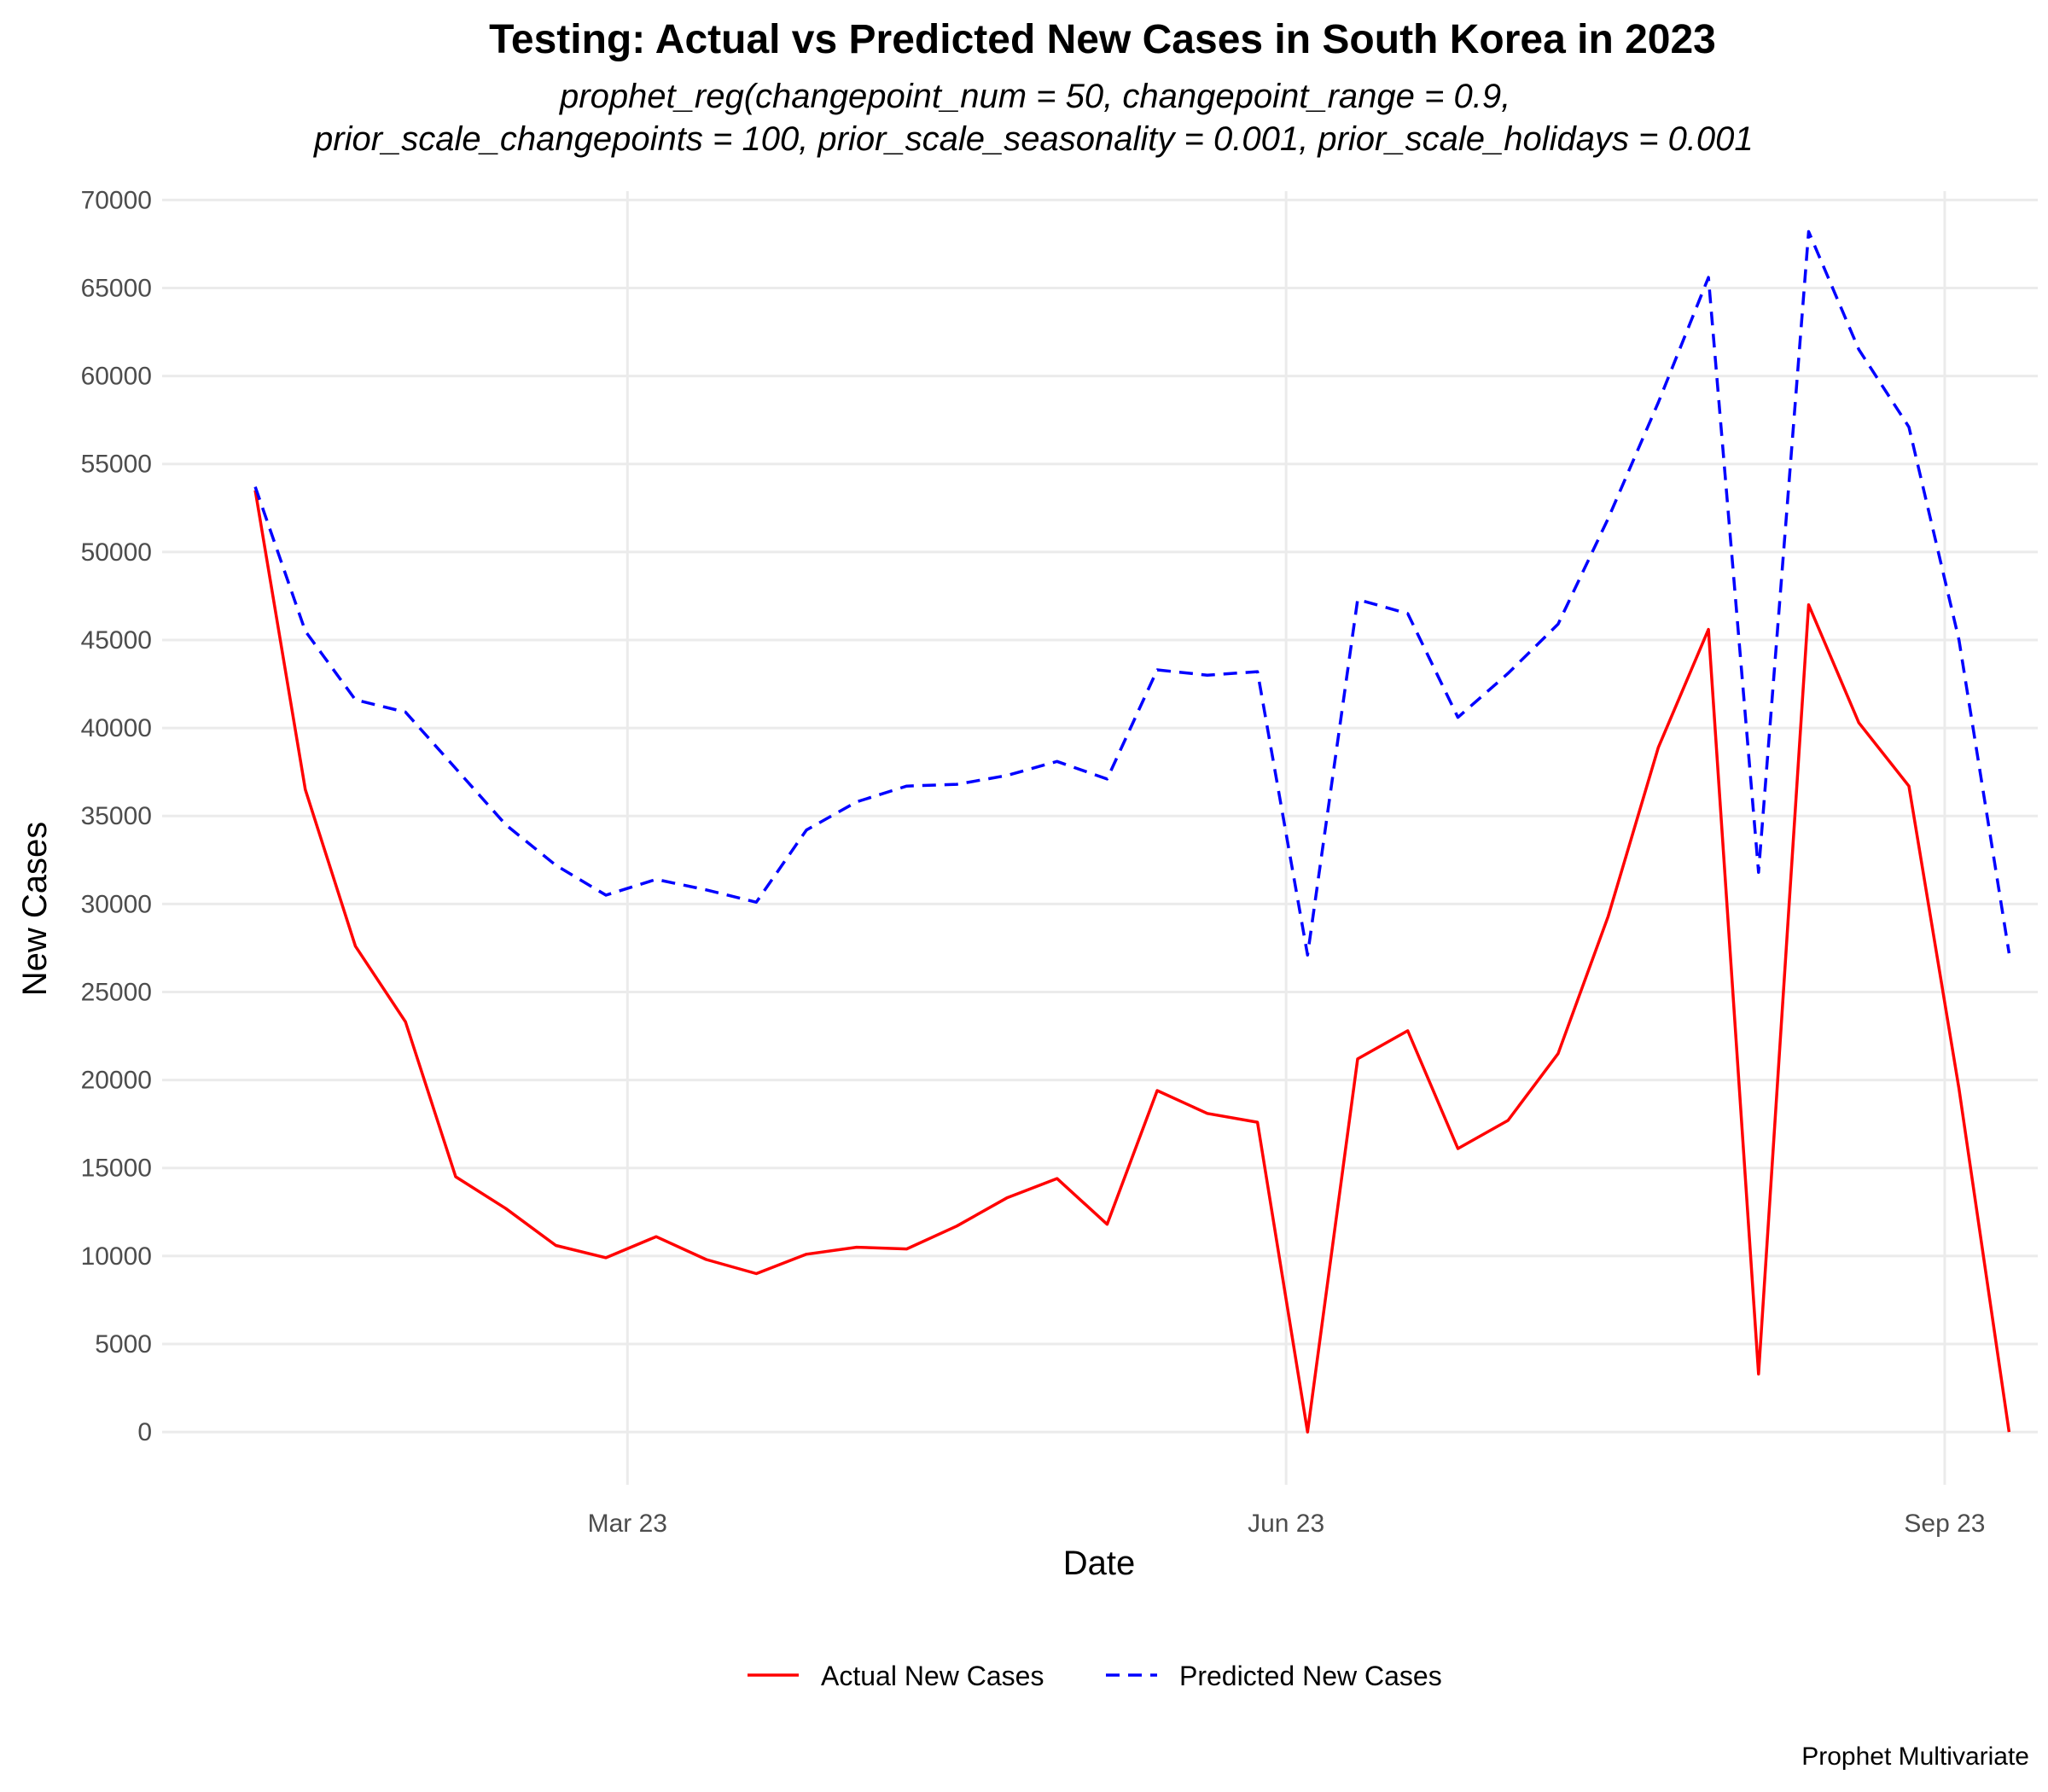  What do you see at coordinates (124, 1344) in the screenshot?
I see `y-tick-label: 5000` at bounding box center [124, 1344].